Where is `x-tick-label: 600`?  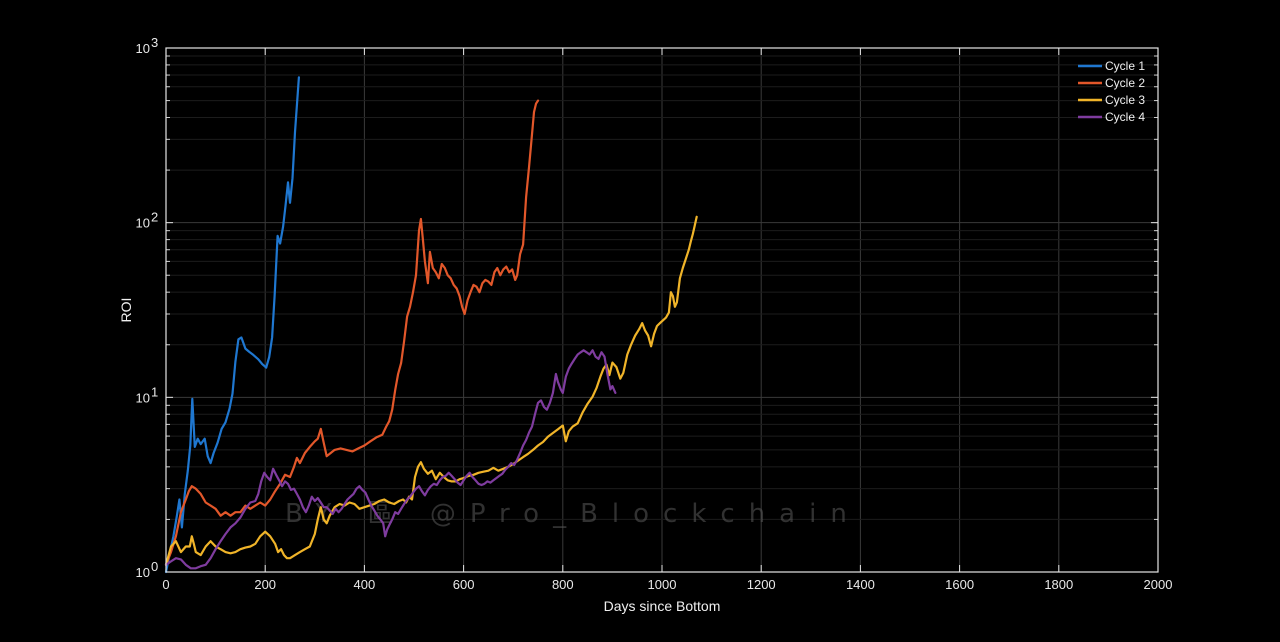
x-tick-label: 600 is located at coordinates (464, 584).